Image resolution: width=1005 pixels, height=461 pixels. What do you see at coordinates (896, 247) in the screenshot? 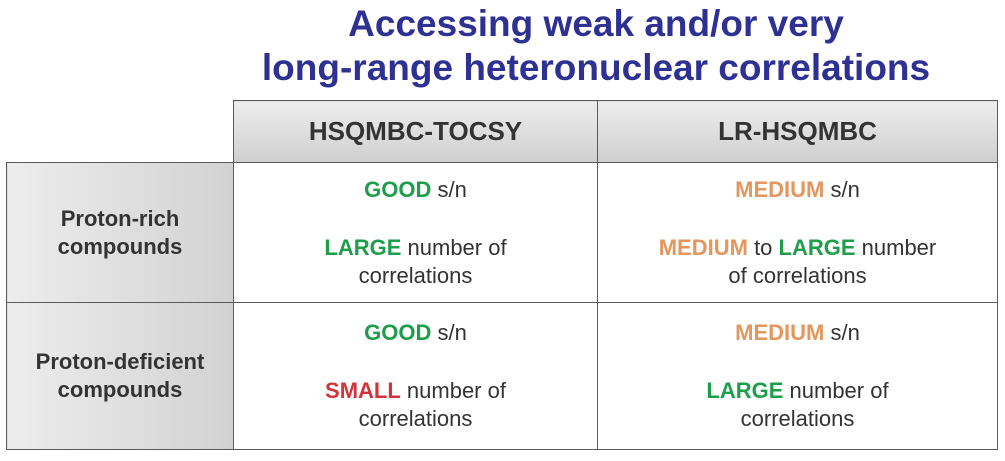
I see `count-suffix: number` at bounding box center [896, 247].